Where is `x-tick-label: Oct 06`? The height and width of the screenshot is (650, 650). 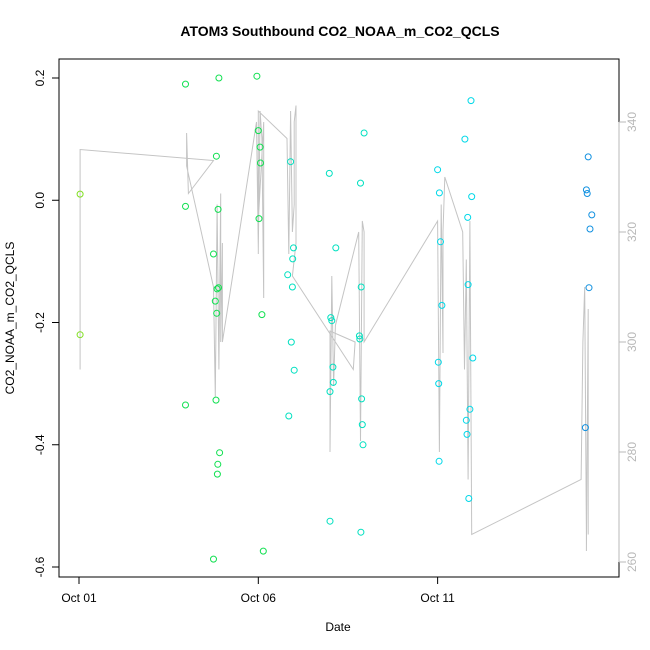
x-tick-label: Oct 06 is located at coordinates (259, 598).